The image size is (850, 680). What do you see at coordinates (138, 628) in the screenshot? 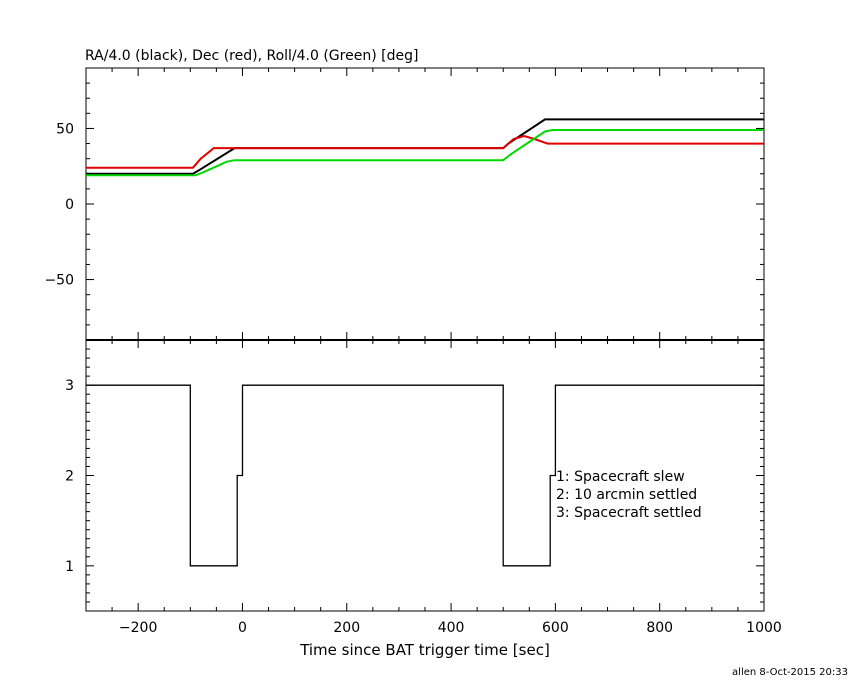
I see `x-tick-label: −200` at bounding box center [138, 628].